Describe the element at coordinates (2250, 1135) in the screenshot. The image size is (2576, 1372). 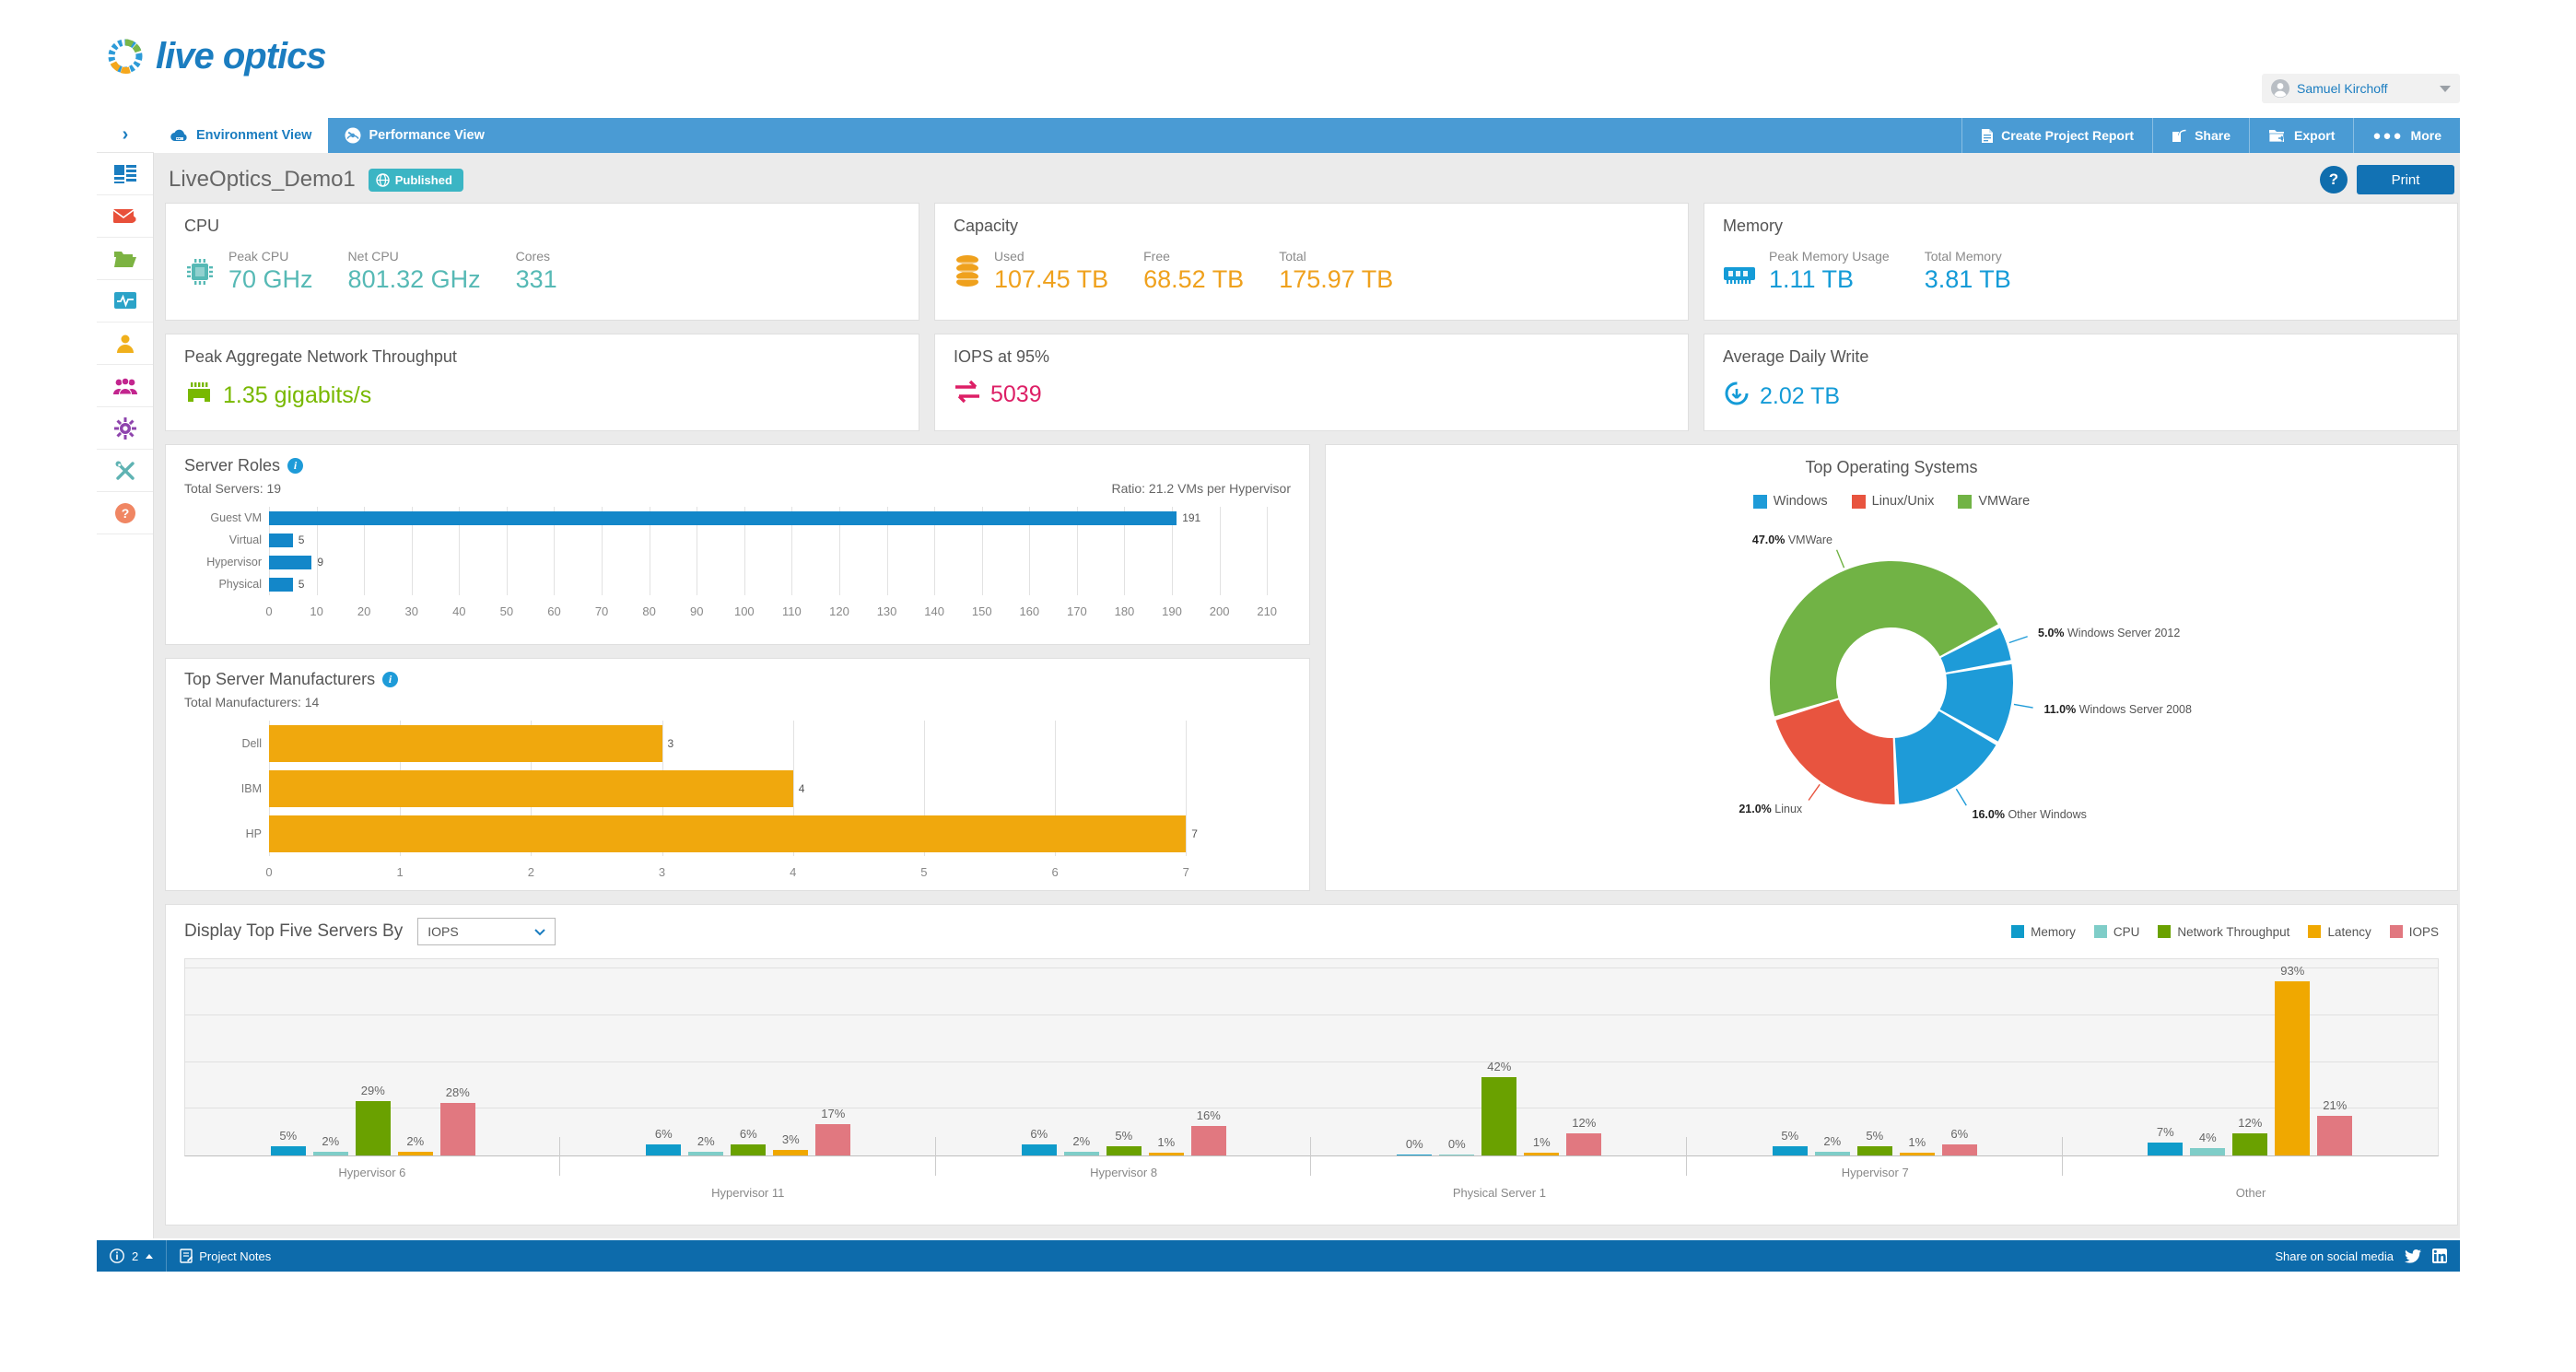
I see `bar-item: 12%` at that location.